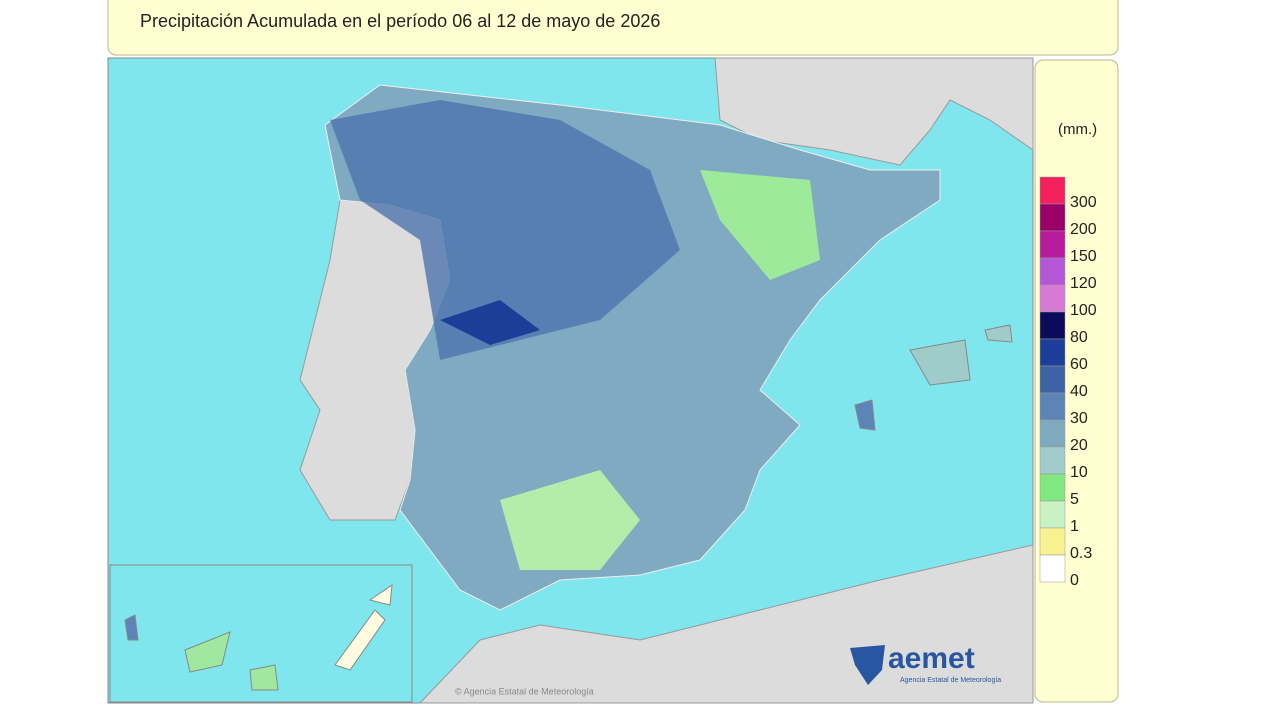 The height and width of the screenshot is (725, 1280). I want to click on legend-label: 150, so click(1083, 256).